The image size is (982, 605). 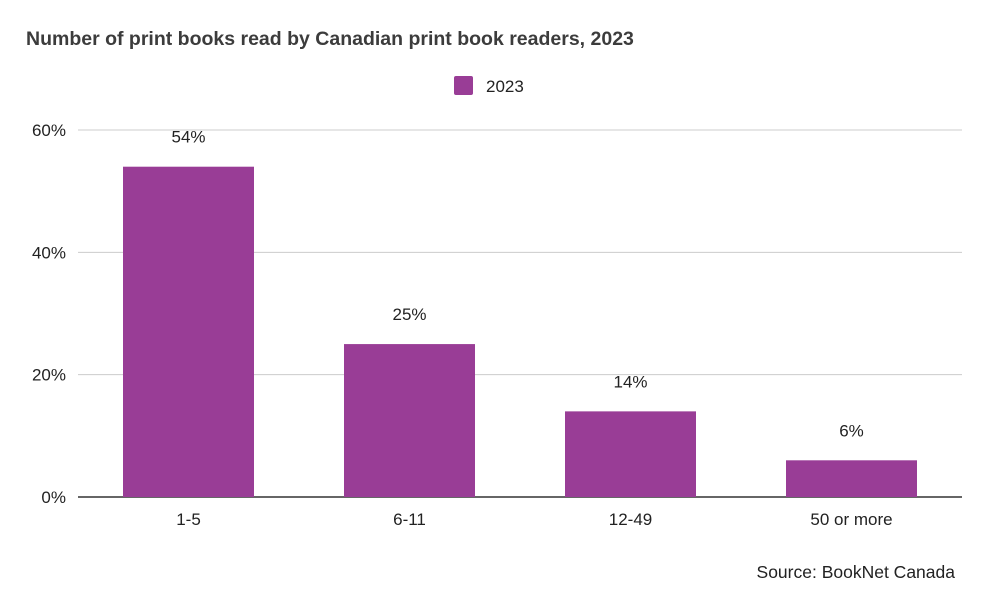 What do you see at coordinates (463, 85) in the screenshot?
I see `legend-swatch` at bounding box center [463, 85].